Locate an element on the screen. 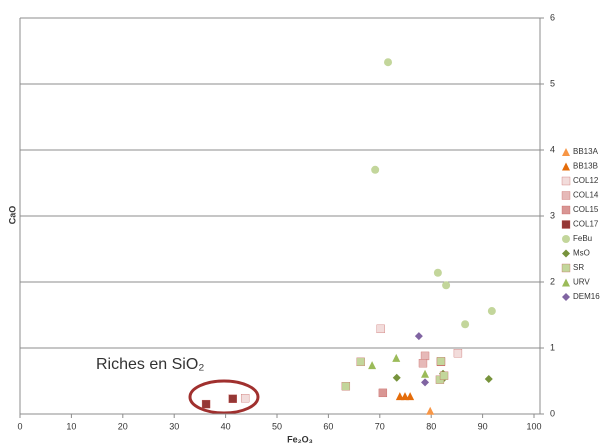 Image resolution: width=601 pixels, height=446 pixels. x-tick-label: 0 is located at coordinates (19, 426).